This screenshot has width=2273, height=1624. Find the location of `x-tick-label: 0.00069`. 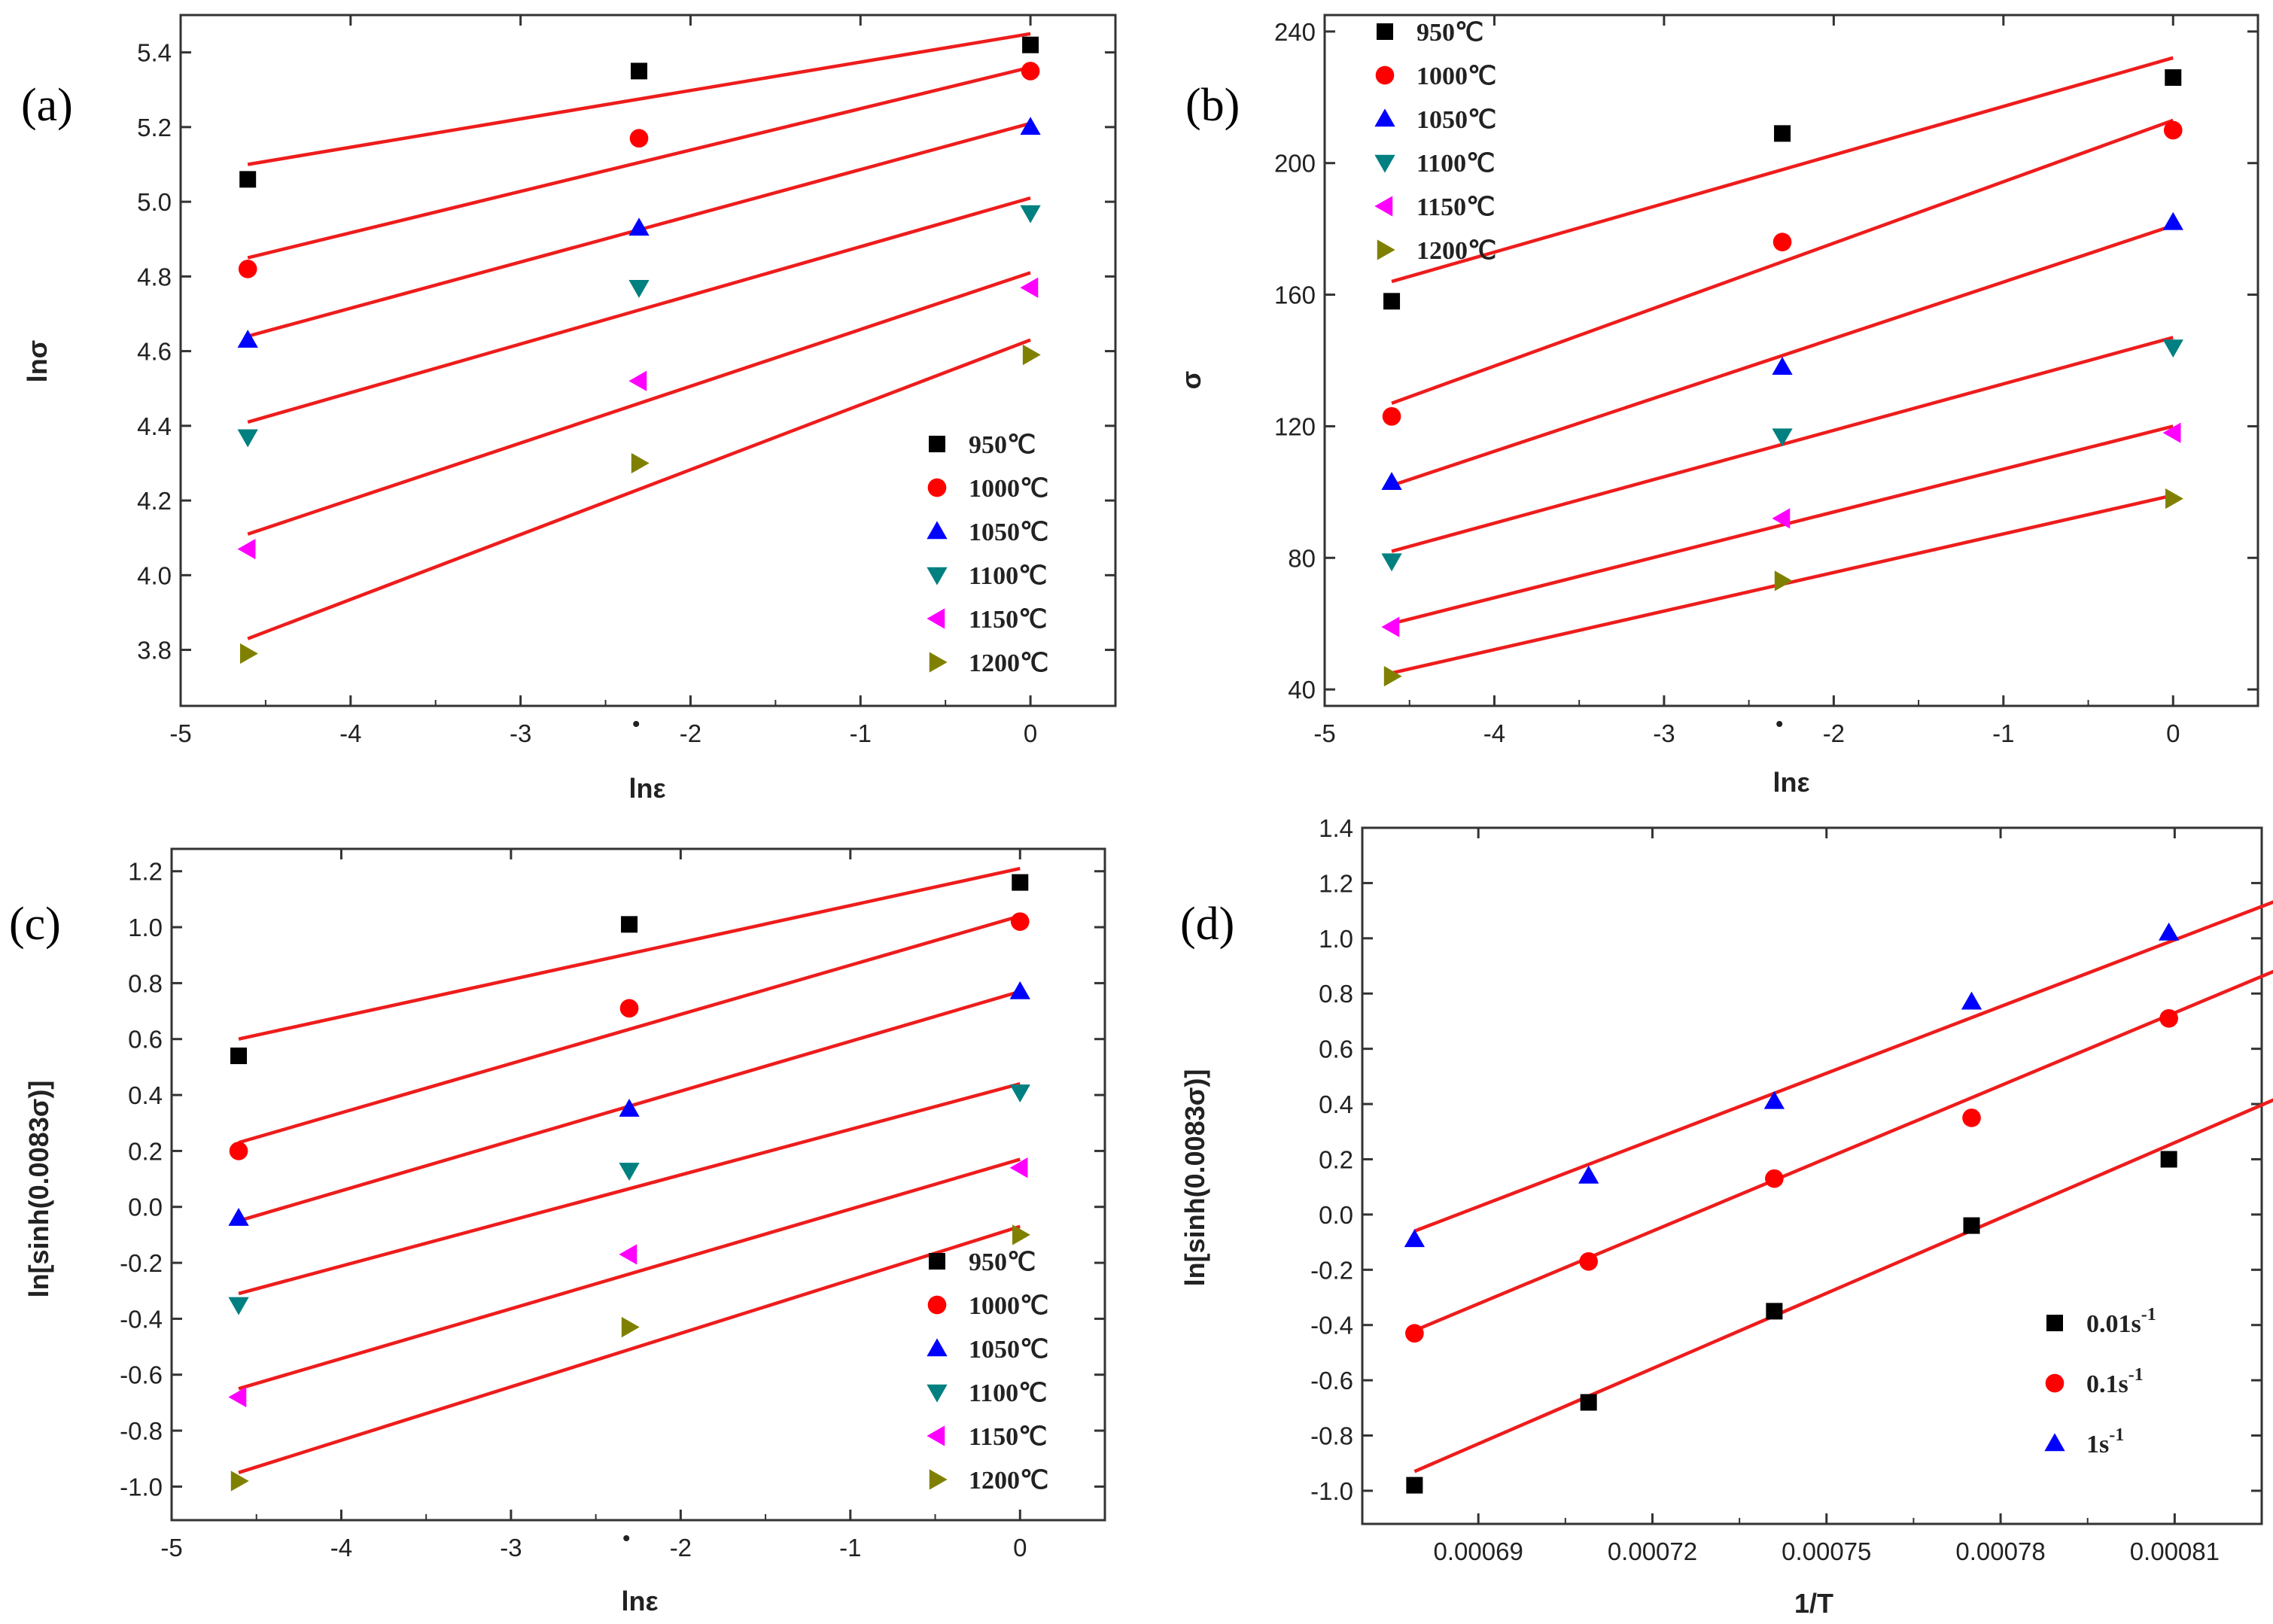

x-tick-label: 0.00069 is located at coordinates (1478, 1551).